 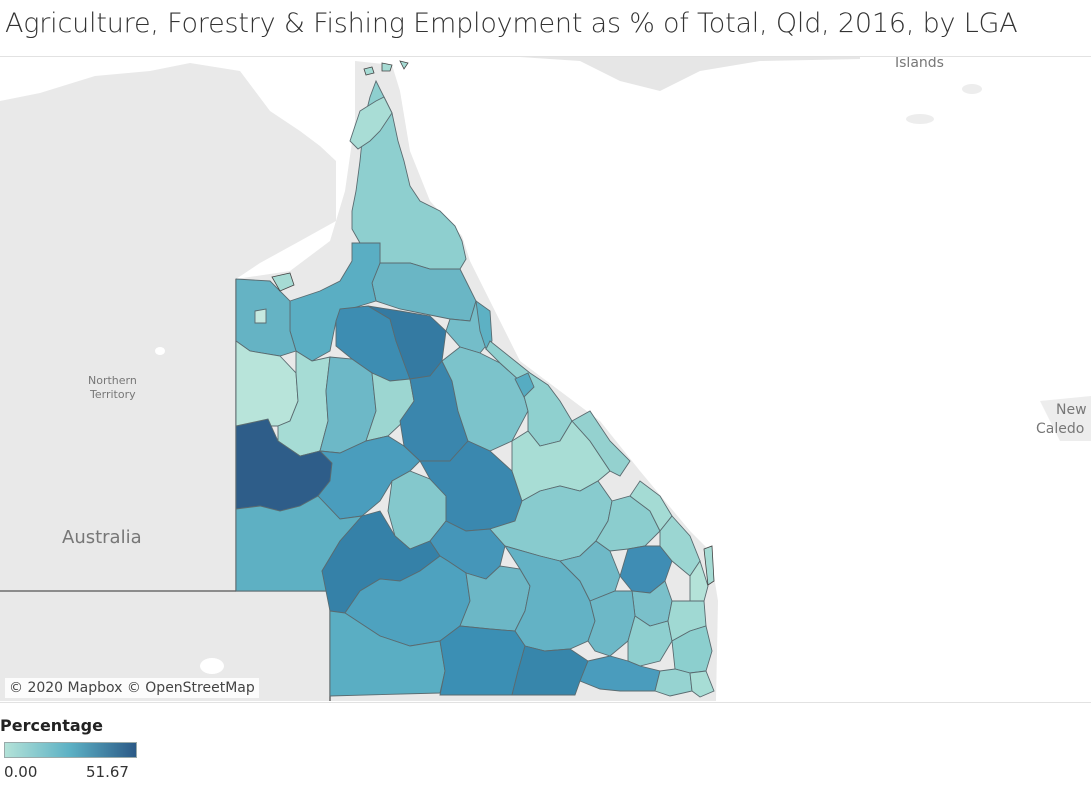 What do you see at coordinates (673, 682) in the screenshot?
I see `lga-southern-downs` at bounding box center [673, 682].